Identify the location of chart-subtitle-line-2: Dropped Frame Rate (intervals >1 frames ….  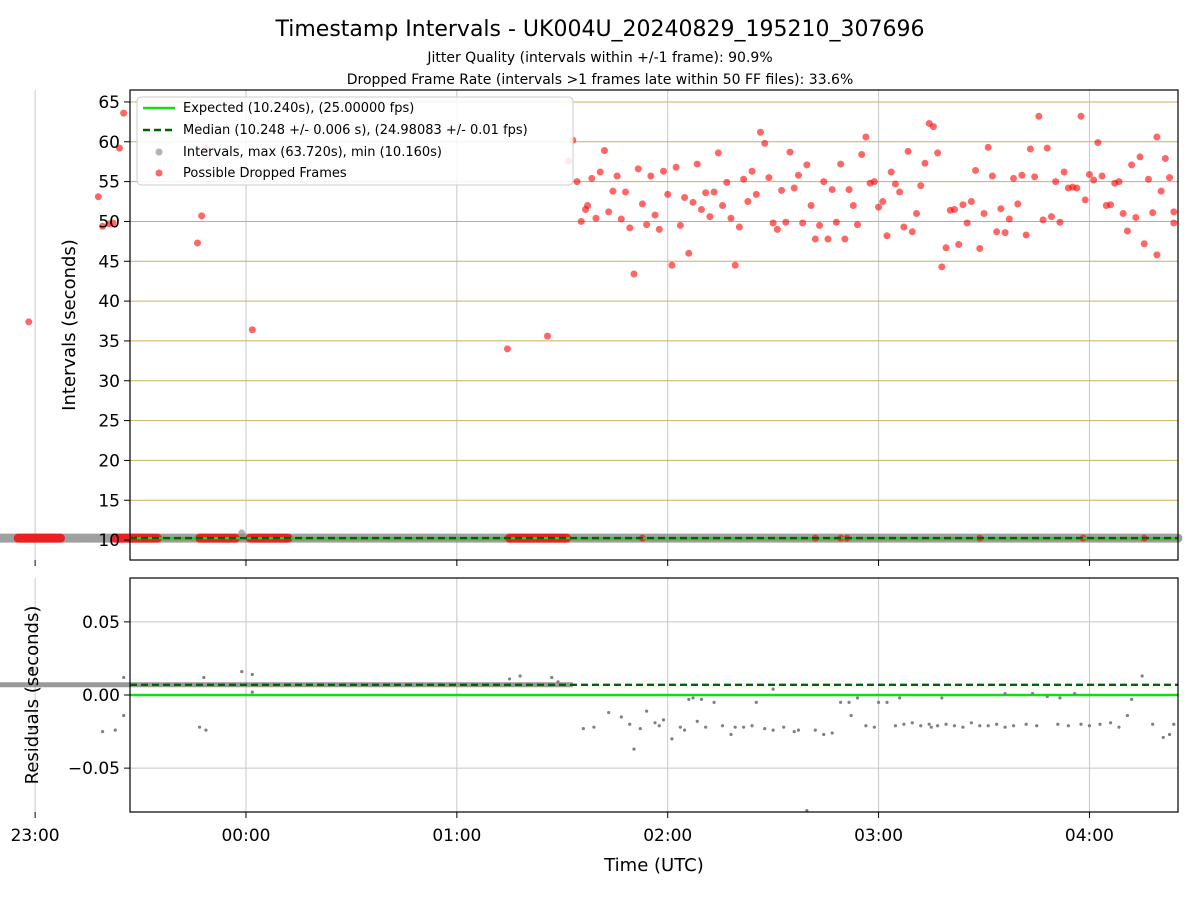
(600, 80).